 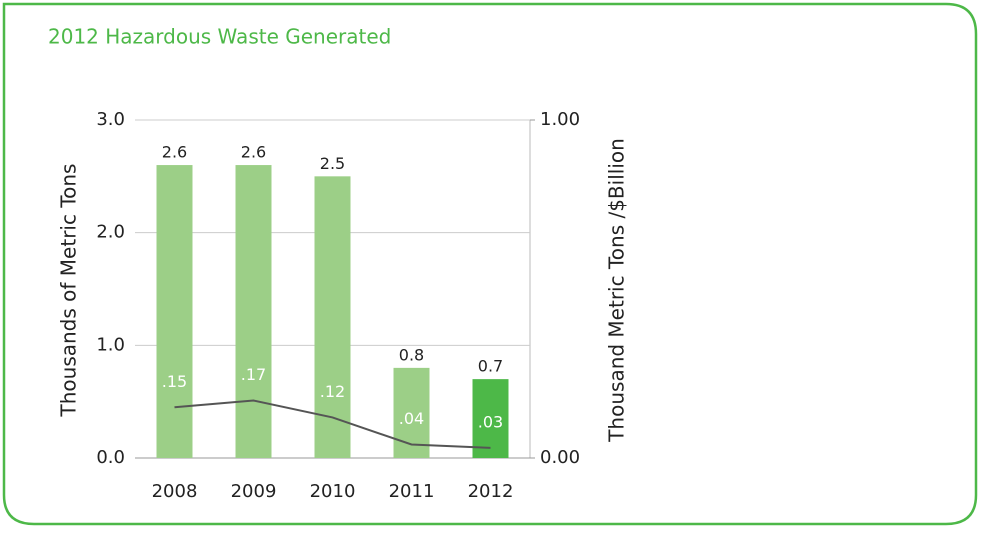 I want to click on line-value-label: .04, so click(x=411, y=418).